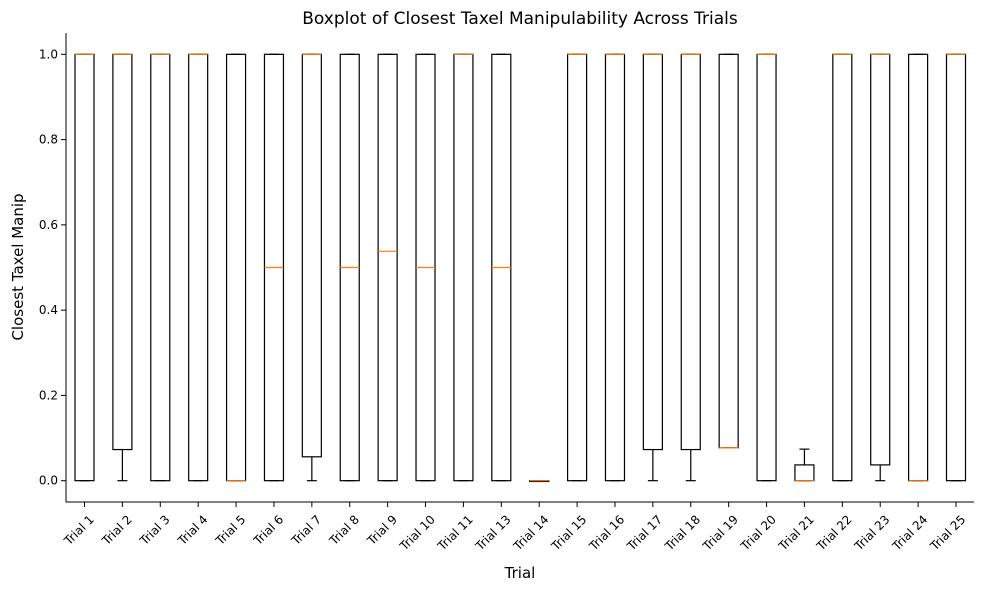  Describe the element at coordinates (48, 481) in the screenshot. I see `y-tick-label: 0.0` at that location.